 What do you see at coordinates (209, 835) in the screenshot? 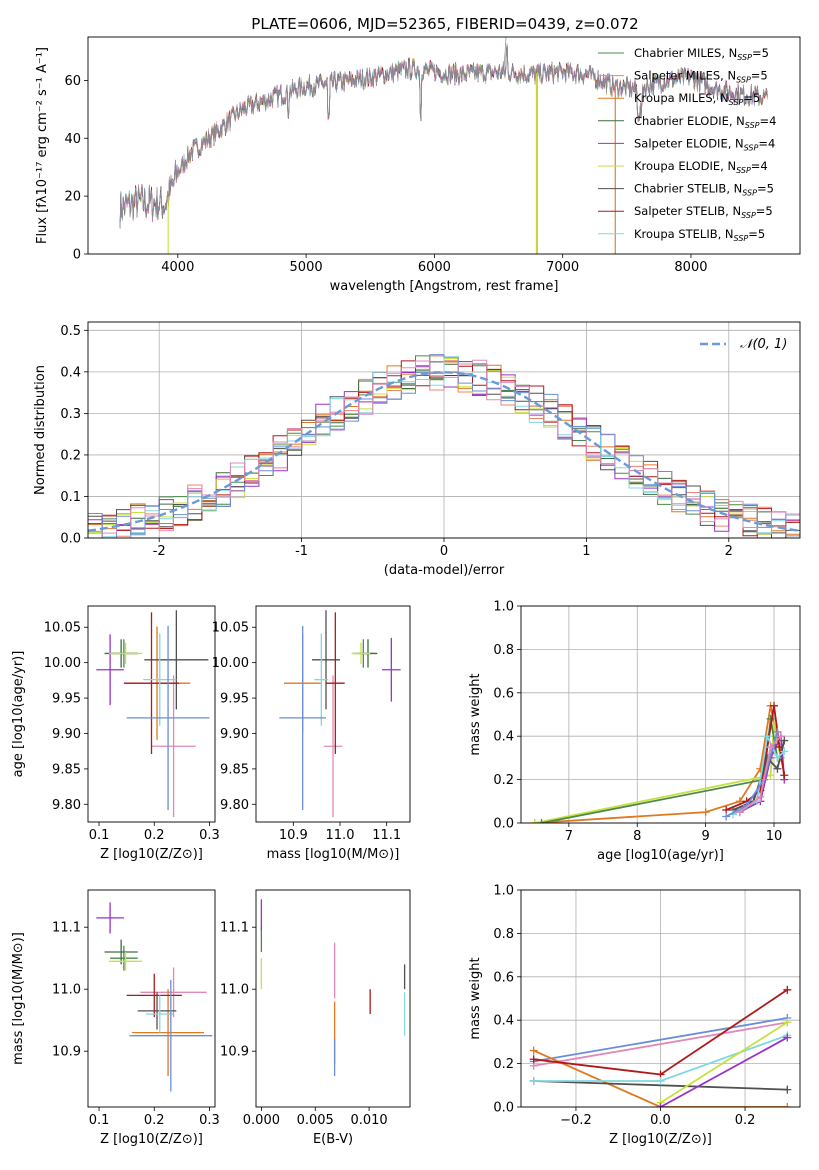
I see `x-tick-label: 0.3` at bounding box center [209, 835].